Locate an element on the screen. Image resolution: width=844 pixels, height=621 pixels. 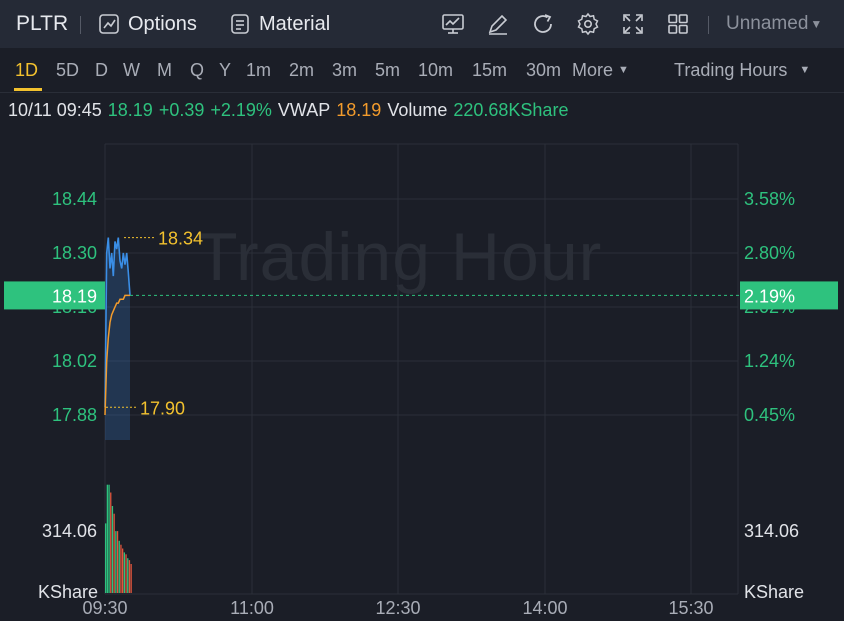
vwap-value: 18.19 is located at coordinates (359, 109).